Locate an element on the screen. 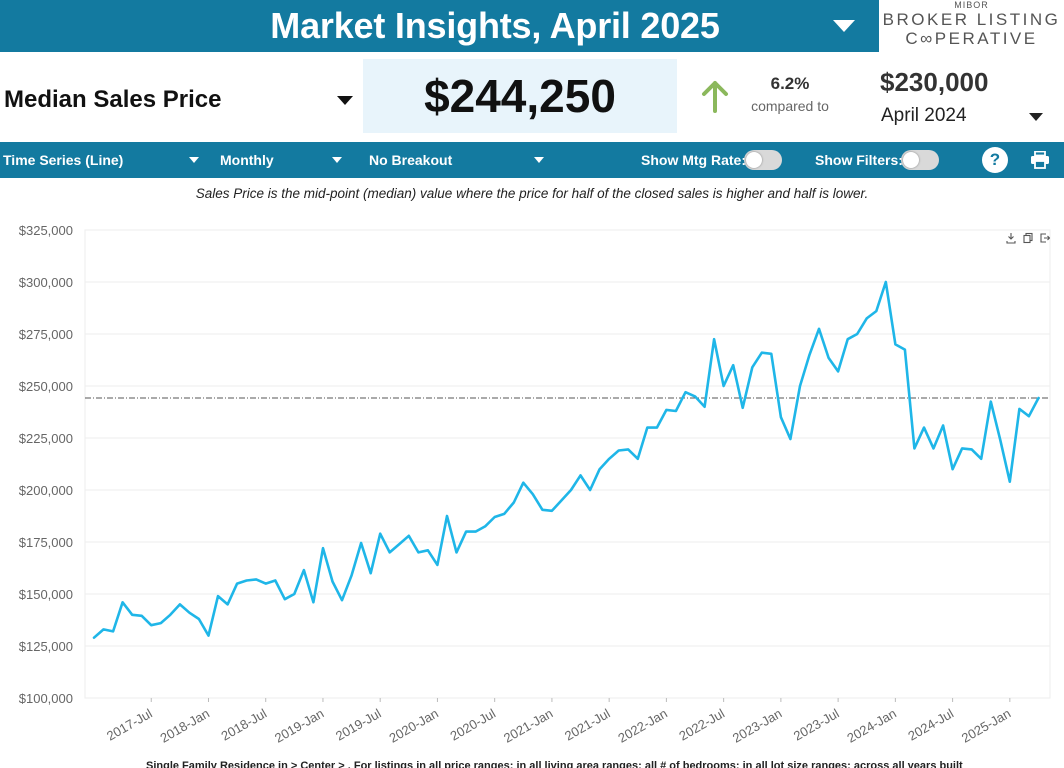 The width and height of the screenshot is (1064, 768). show-filters-label: Show Filters: is located at coordinates (859, 160).